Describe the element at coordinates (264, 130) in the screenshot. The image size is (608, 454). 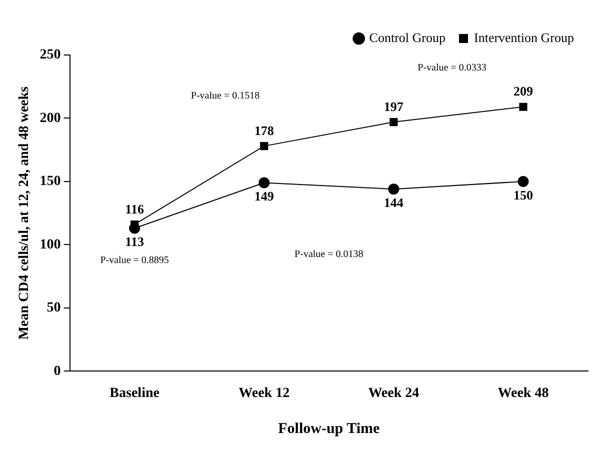
I see `data-label: 178` at that location.